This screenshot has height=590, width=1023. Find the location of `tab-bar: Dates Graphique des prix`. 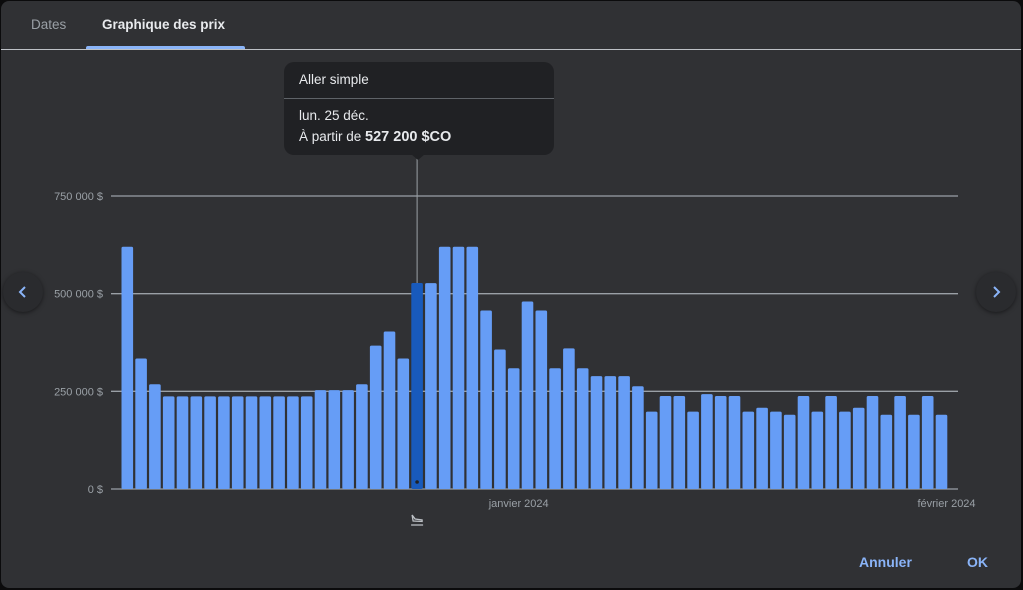

tab-bar: Dates Graphique des prix is located at coordinates (511, 25).